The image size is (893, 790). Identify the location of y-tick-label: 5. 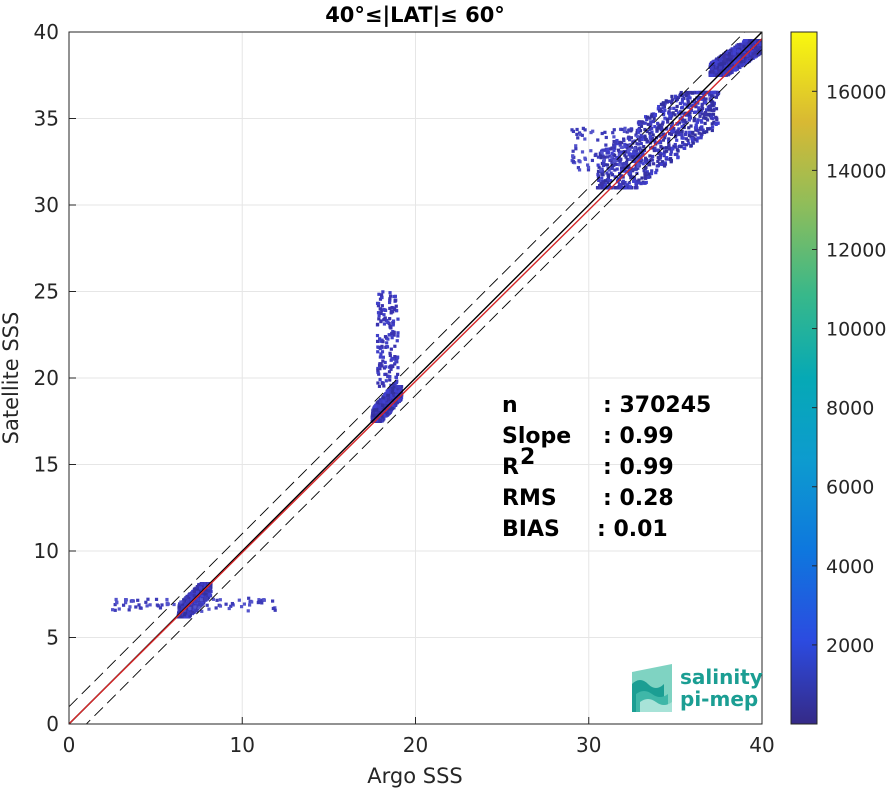
(52, 638).